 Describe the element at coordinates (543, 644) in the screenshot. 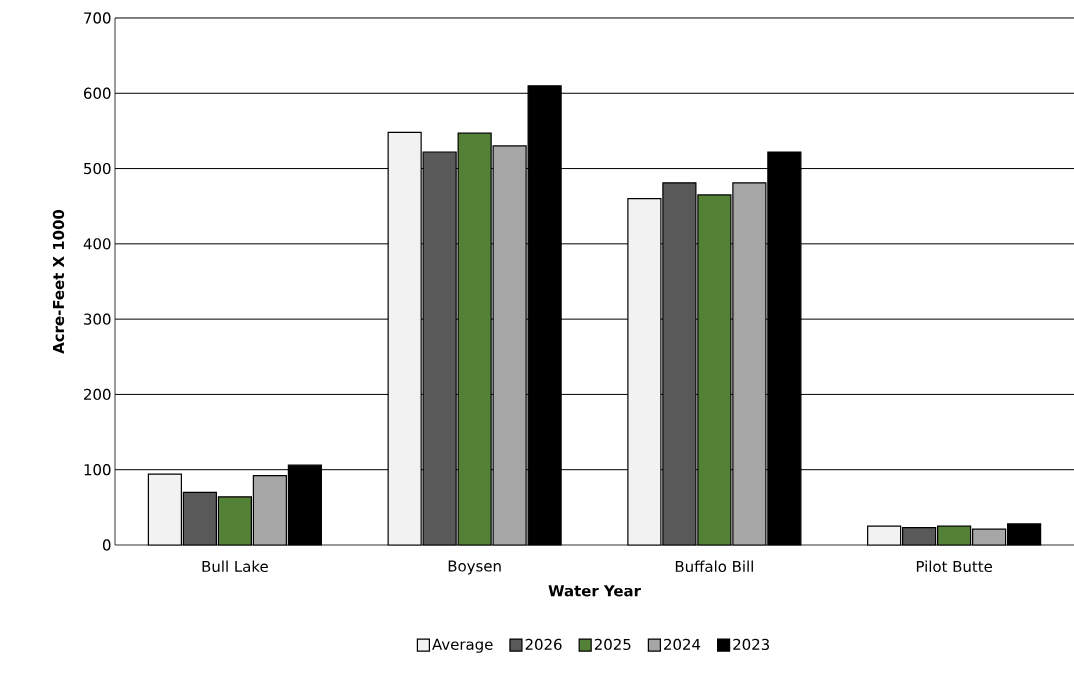

I see `legend-label: 2026` at that location.